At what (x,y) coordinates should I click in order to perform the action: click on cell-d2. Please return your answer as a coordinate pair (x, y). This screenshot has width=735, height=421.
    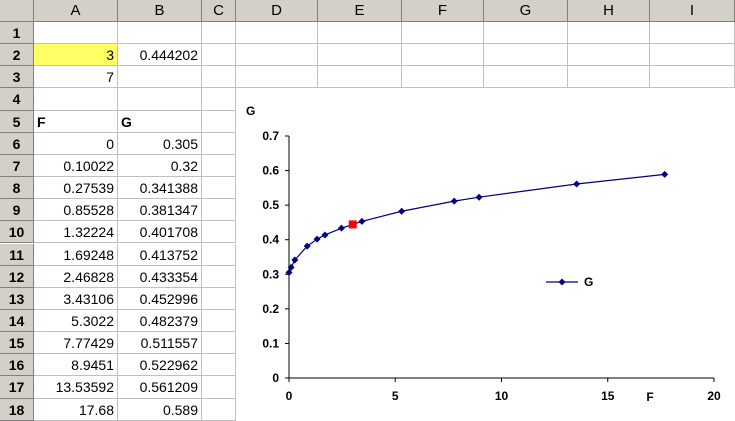
    Looking at the image, I should click on (277, 55).